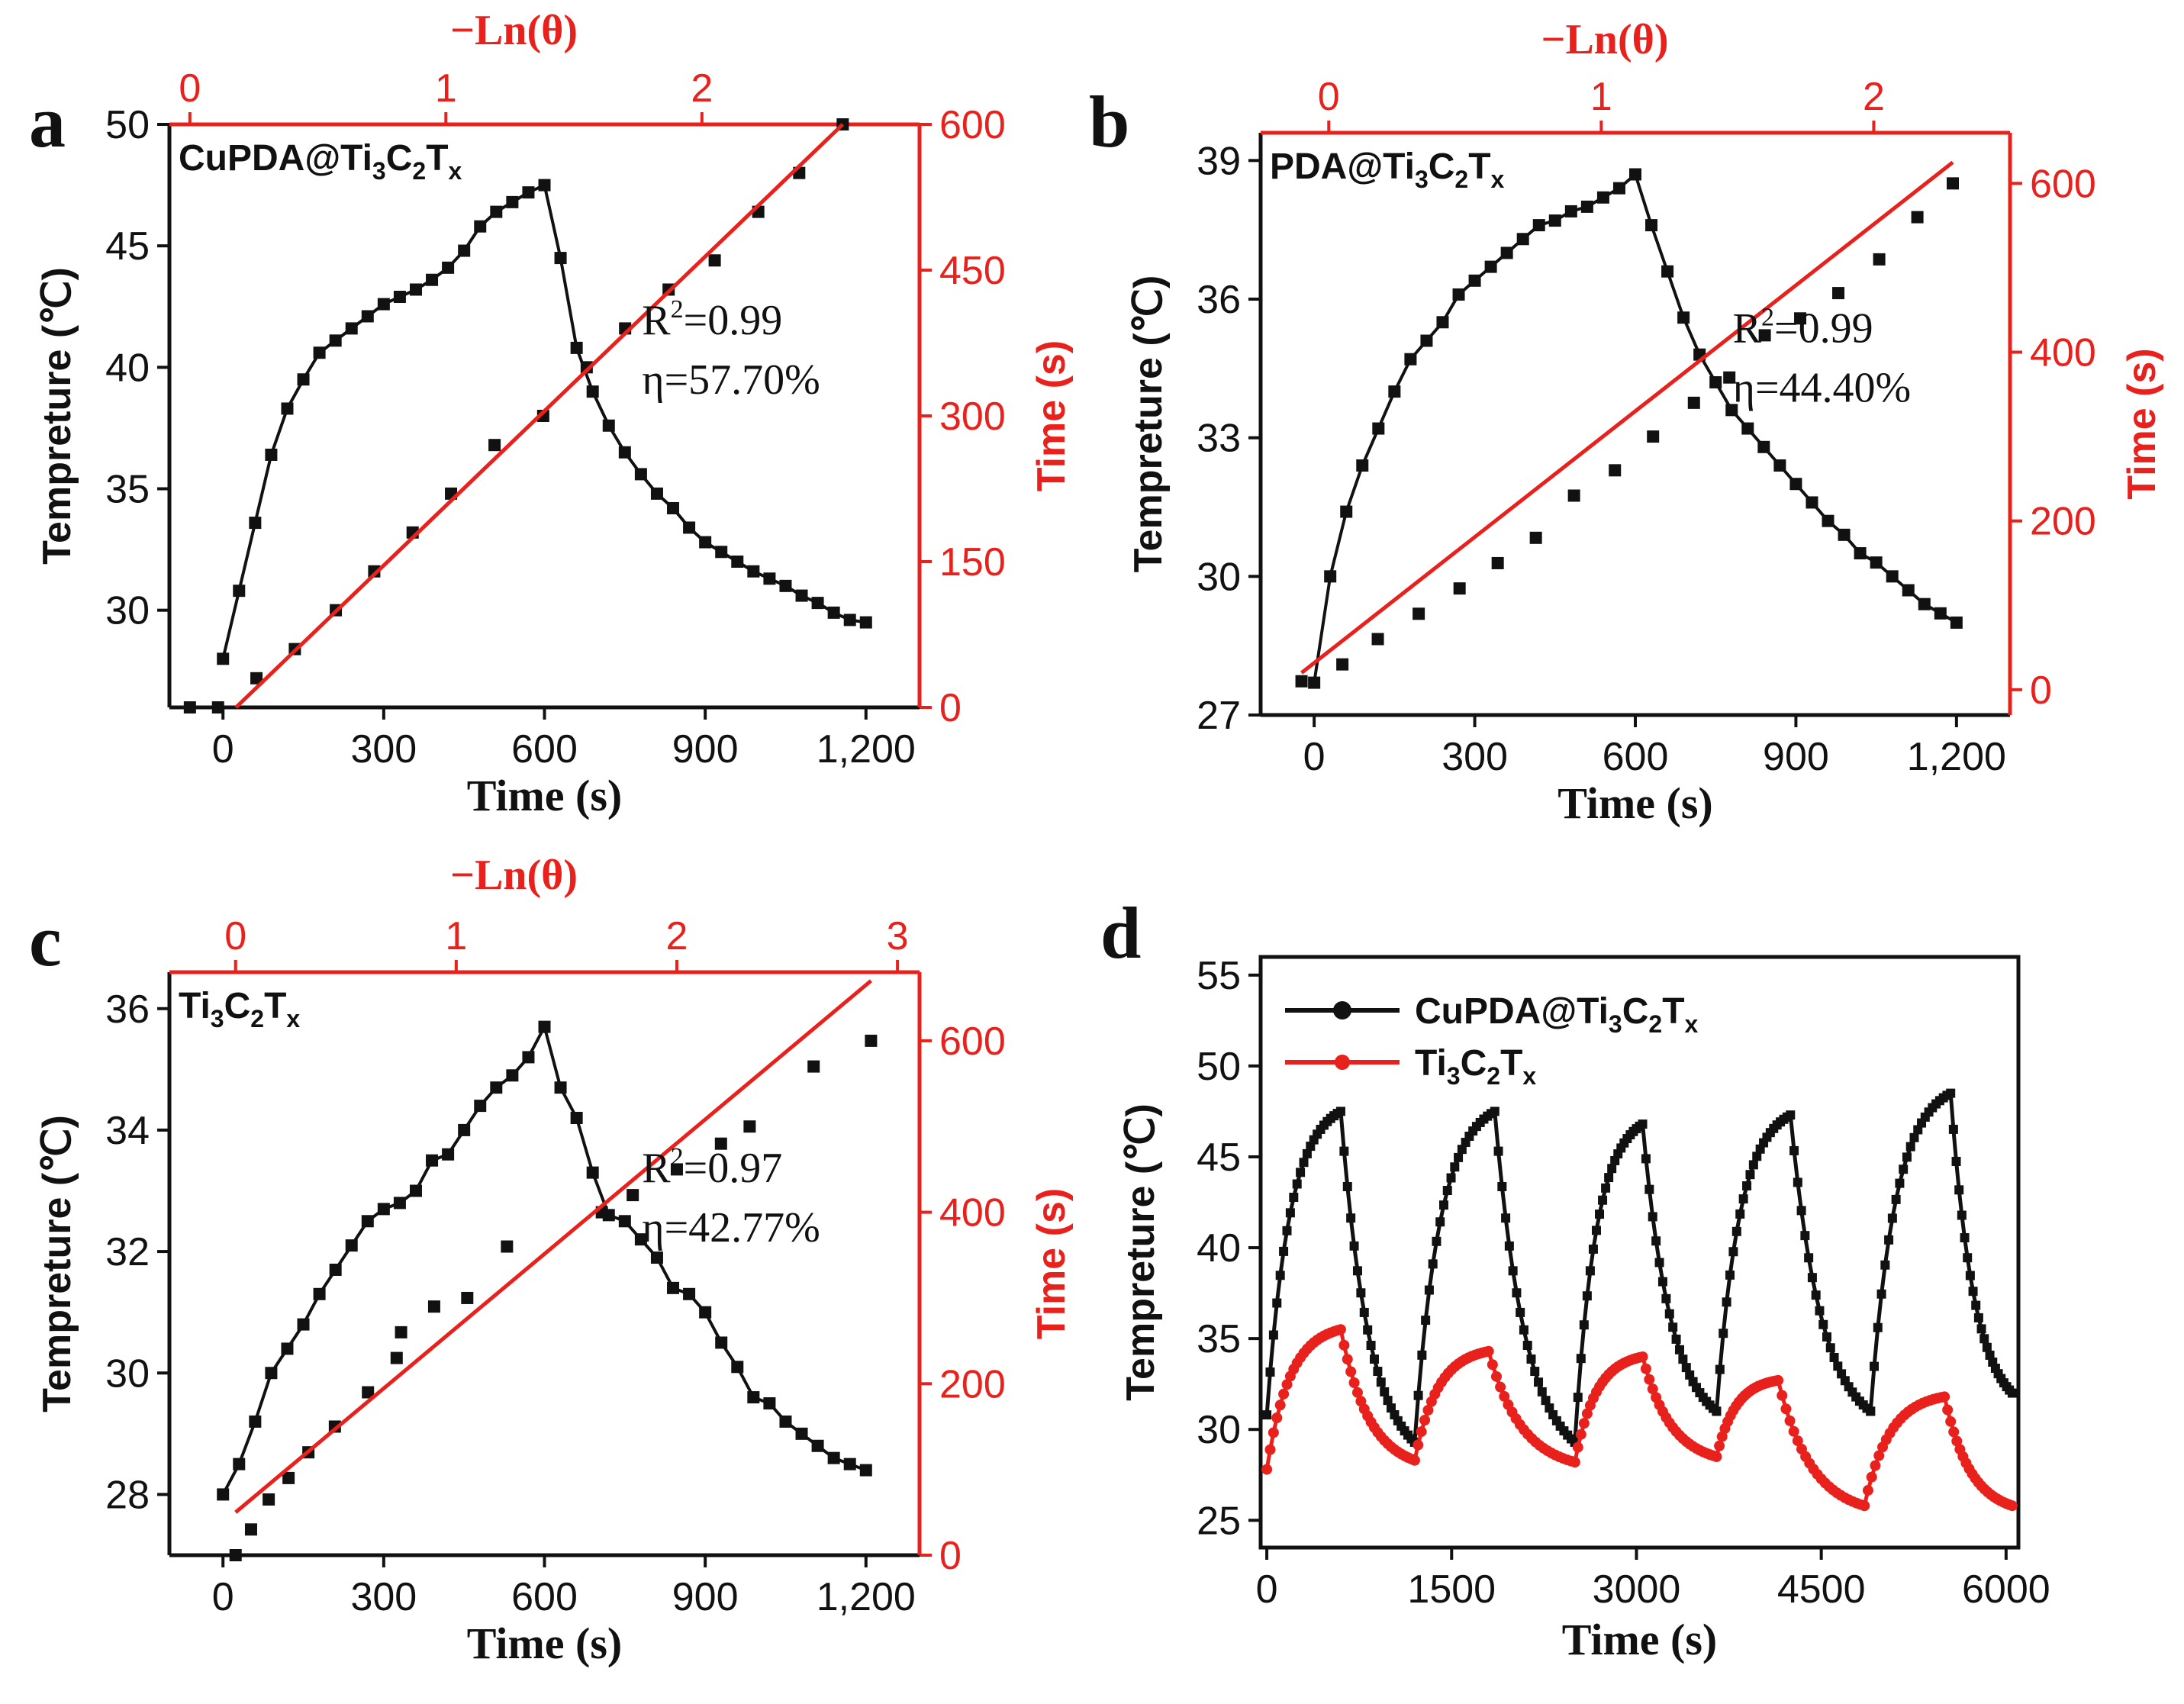 This screenshot has height=1704, width=2184. I want to click on y-tick-label: 35, so click(1219, 1339).